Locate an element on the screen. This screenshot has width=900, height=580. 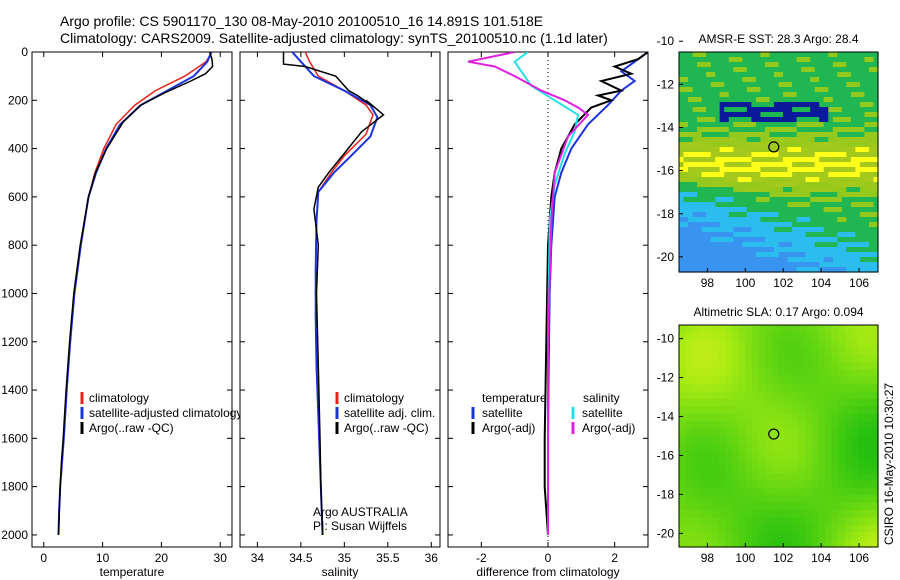
x-tick-label: 102 is located at coordinates (783, 558).